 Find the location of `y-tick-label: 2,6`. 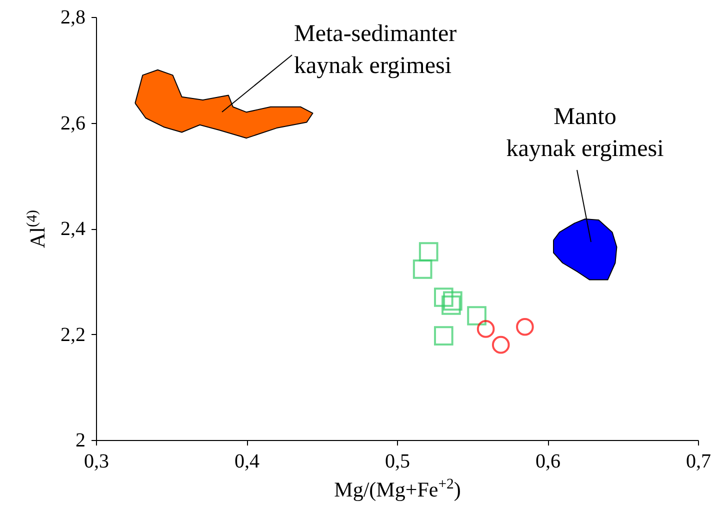

y-tick-label: 2,6 is located at coordinates (73, 123).